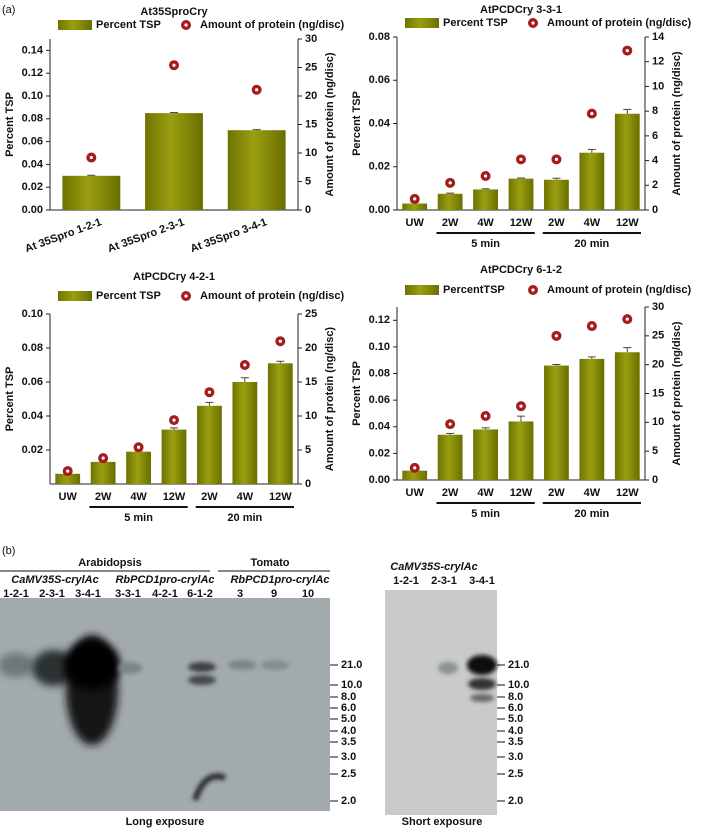  I want to click on lane-label: 10, so click(308, 594).